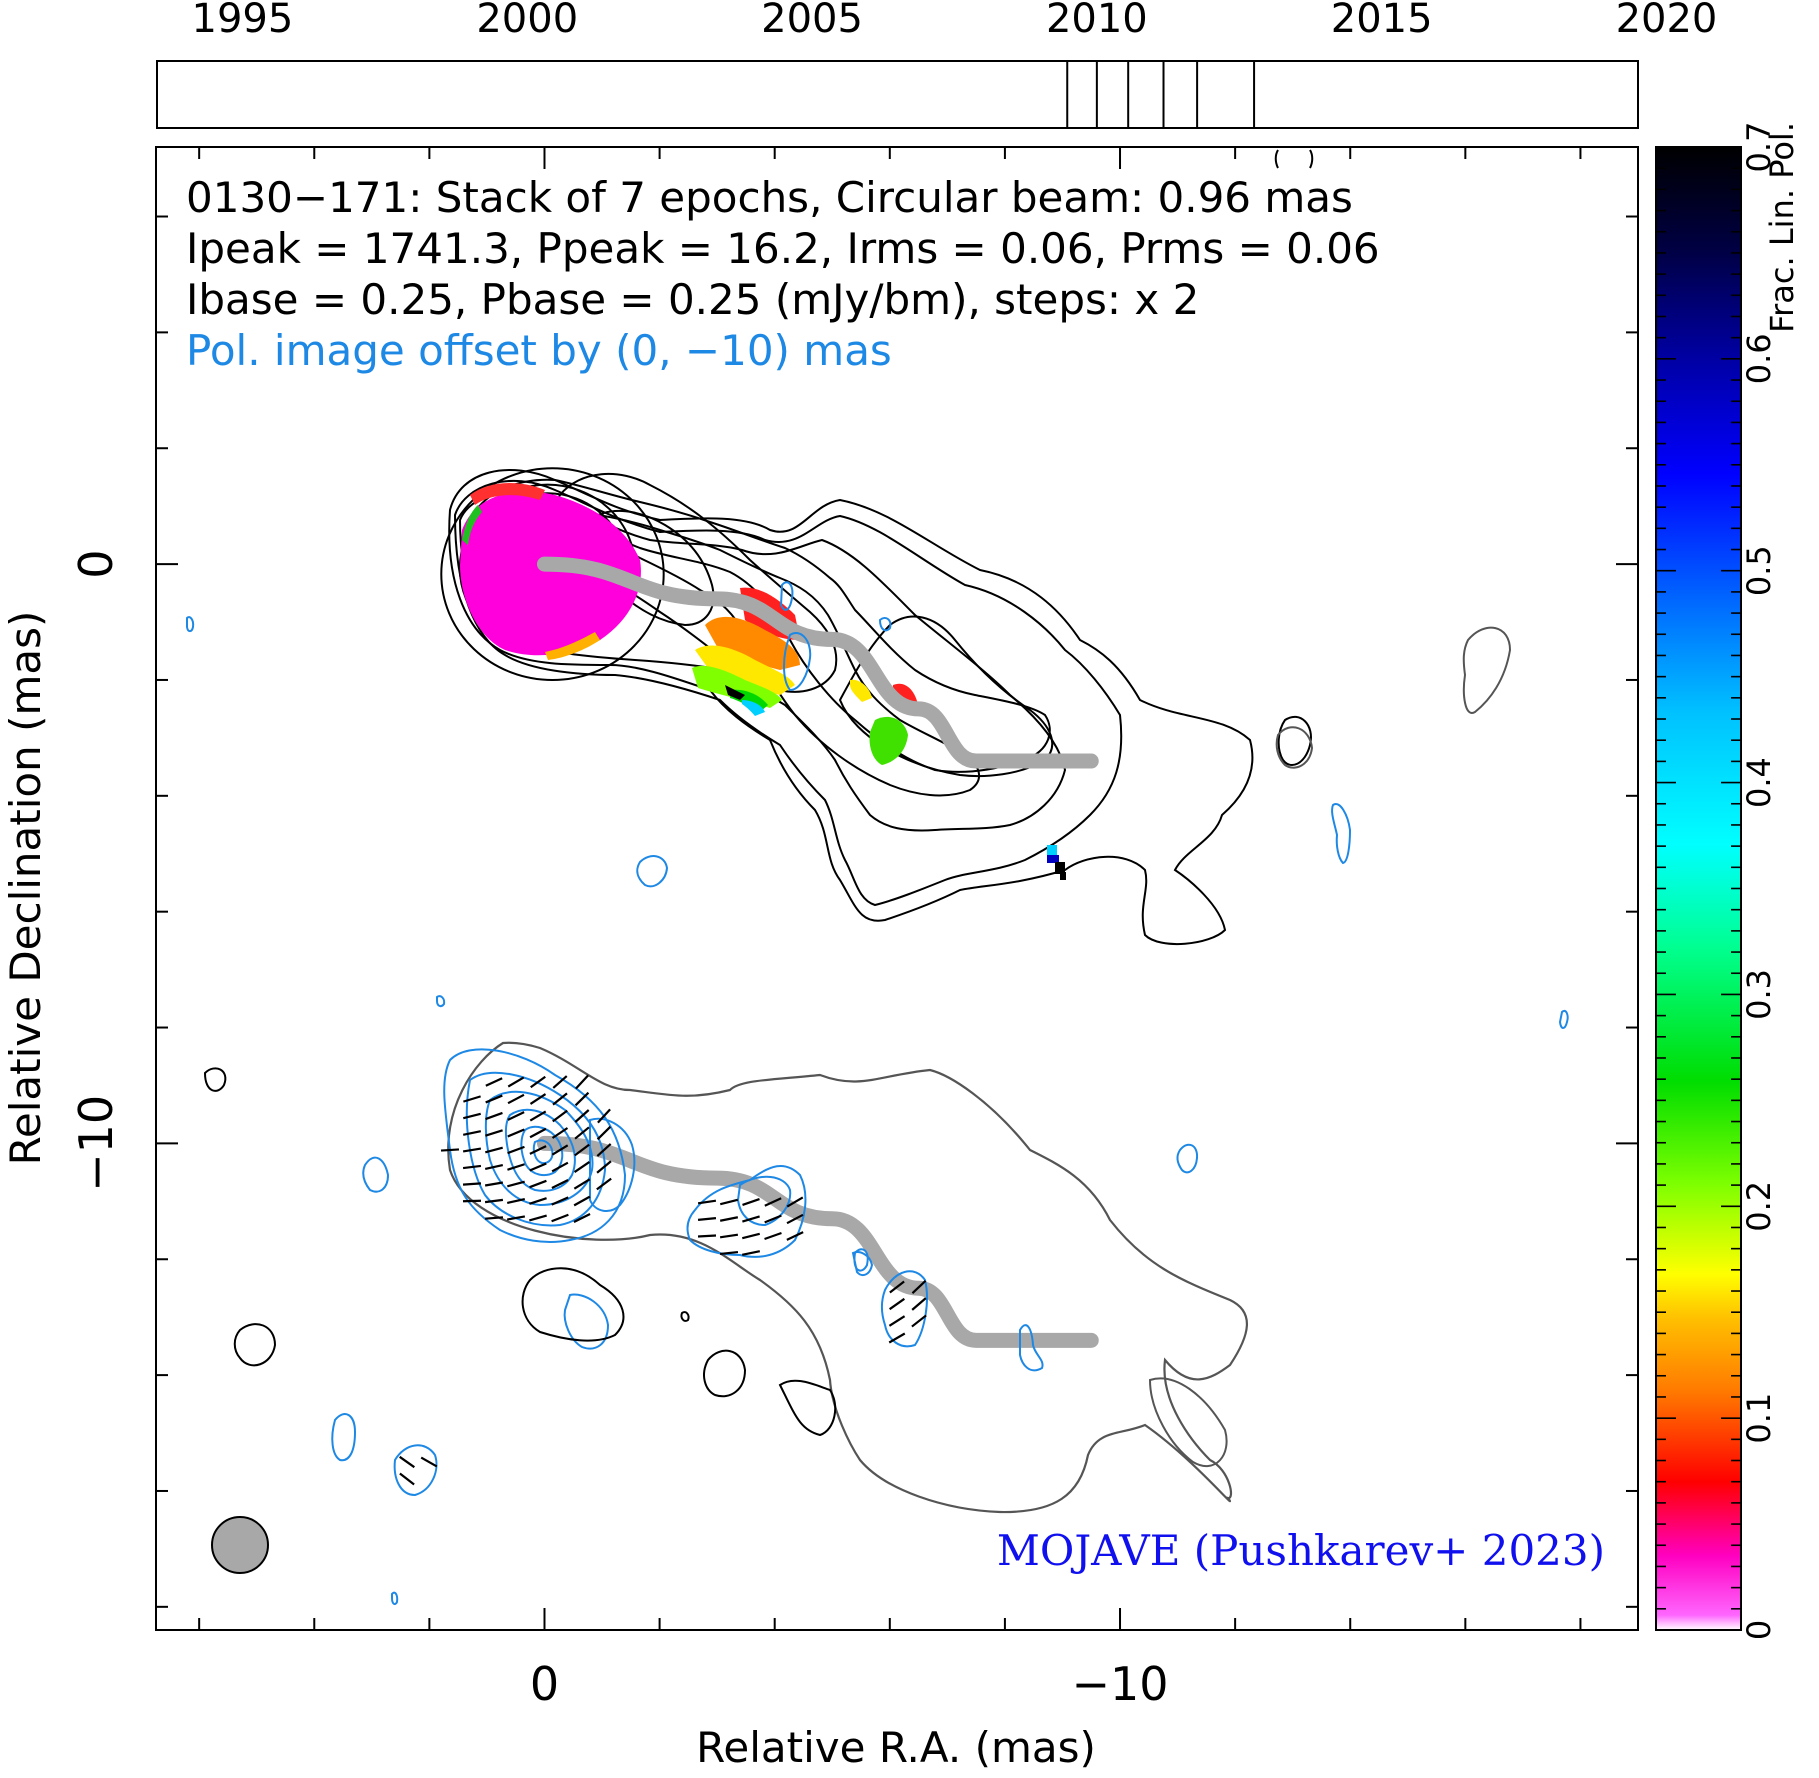 This screenshot has width=1819, height=1778. Describe the element at coordinates (572, 646) in the screenshot. I see `frac-pol-core-edge2` at that location.